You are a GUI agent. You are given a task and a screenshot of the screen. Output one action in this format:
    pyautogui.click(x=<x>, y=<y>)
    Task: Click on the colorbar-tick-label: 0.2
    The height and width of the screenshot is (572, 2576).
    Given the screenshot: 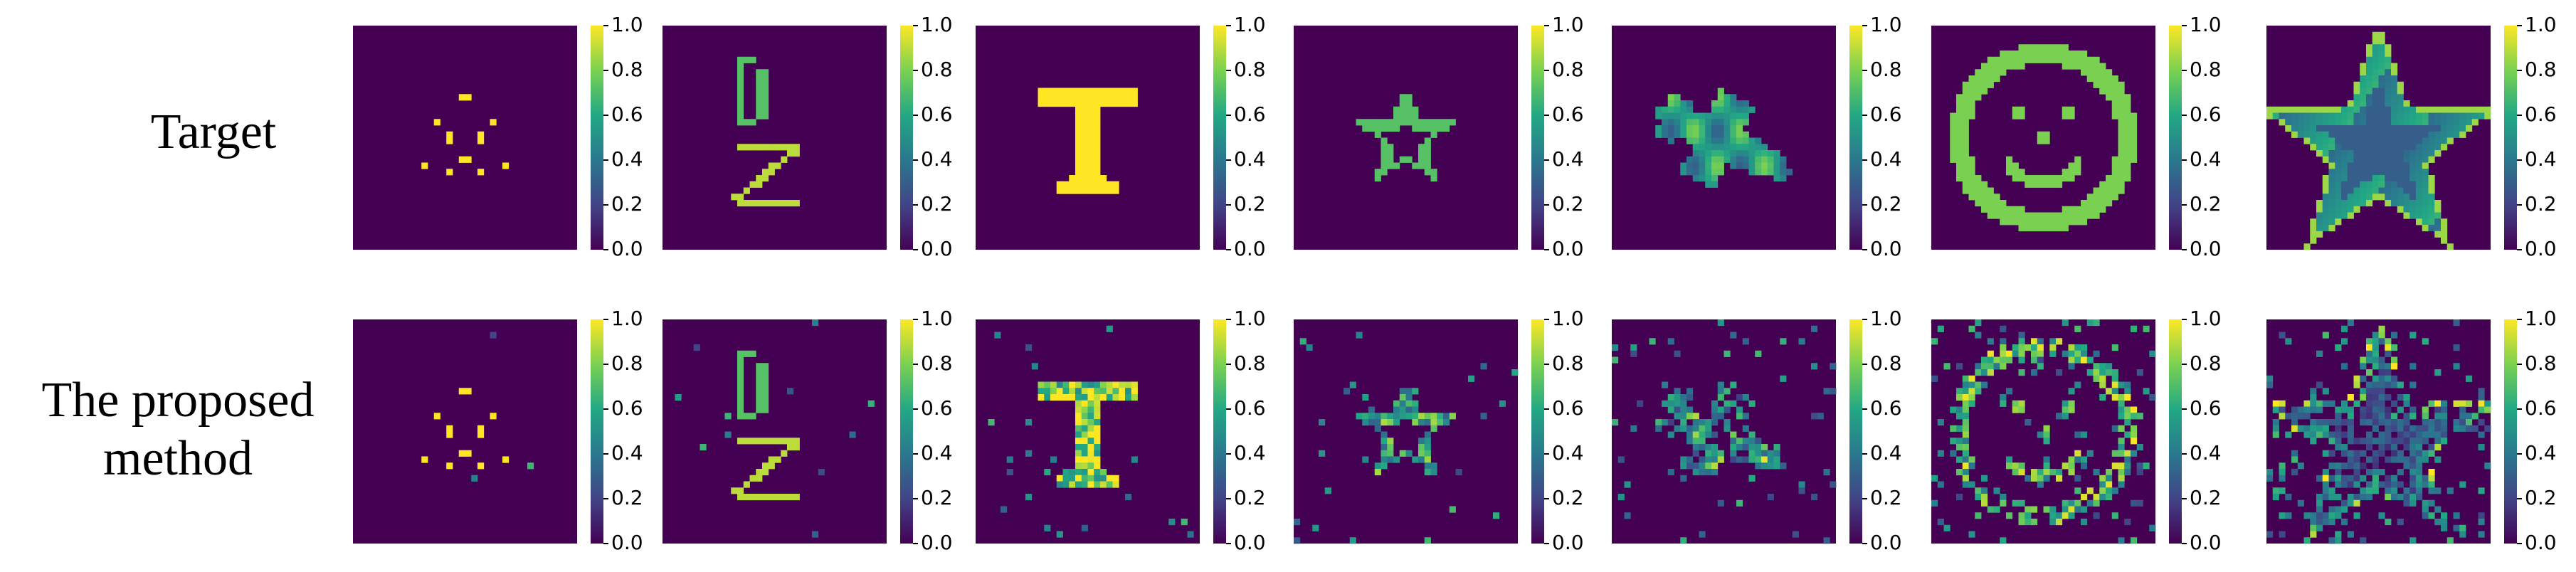 What is the action you would take?
    pyautogui.click(x=1568, y=204)
    